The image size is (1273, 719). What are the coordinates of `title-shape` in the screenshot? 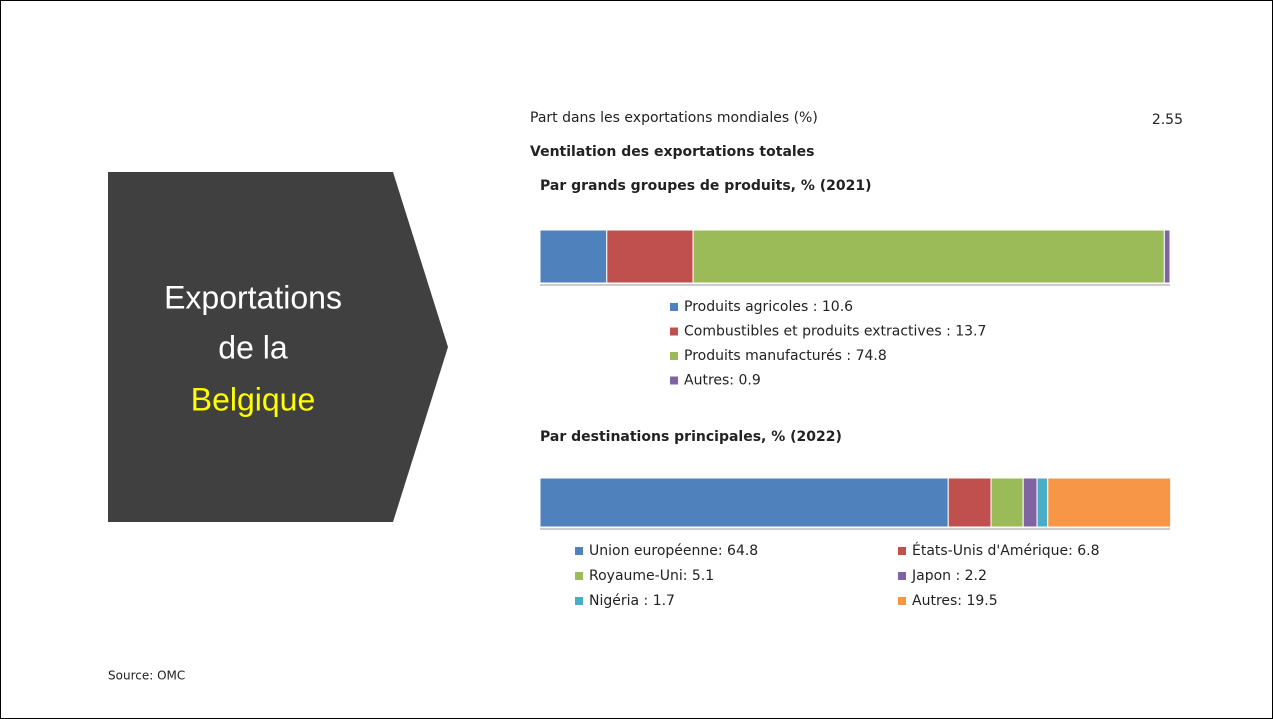 It's located at (278, 347).